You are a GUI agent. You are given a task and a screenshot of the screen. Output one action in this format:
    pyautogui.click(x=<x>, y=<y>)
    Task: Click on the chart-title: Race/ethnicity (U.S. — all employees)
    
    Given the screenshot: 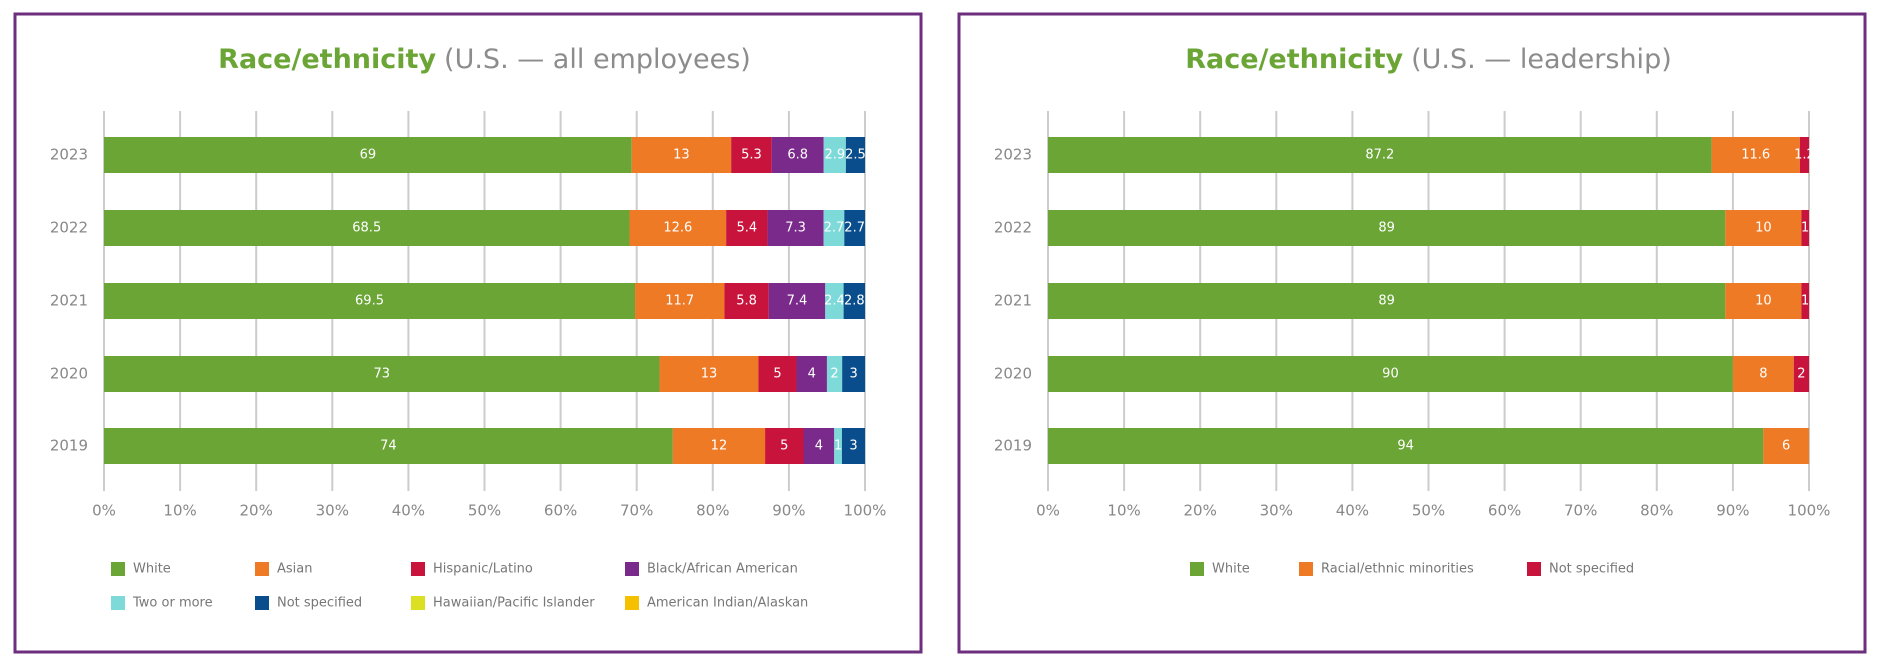 What is the action you would take?
    pyautogui.click(x=484, y=59)
    